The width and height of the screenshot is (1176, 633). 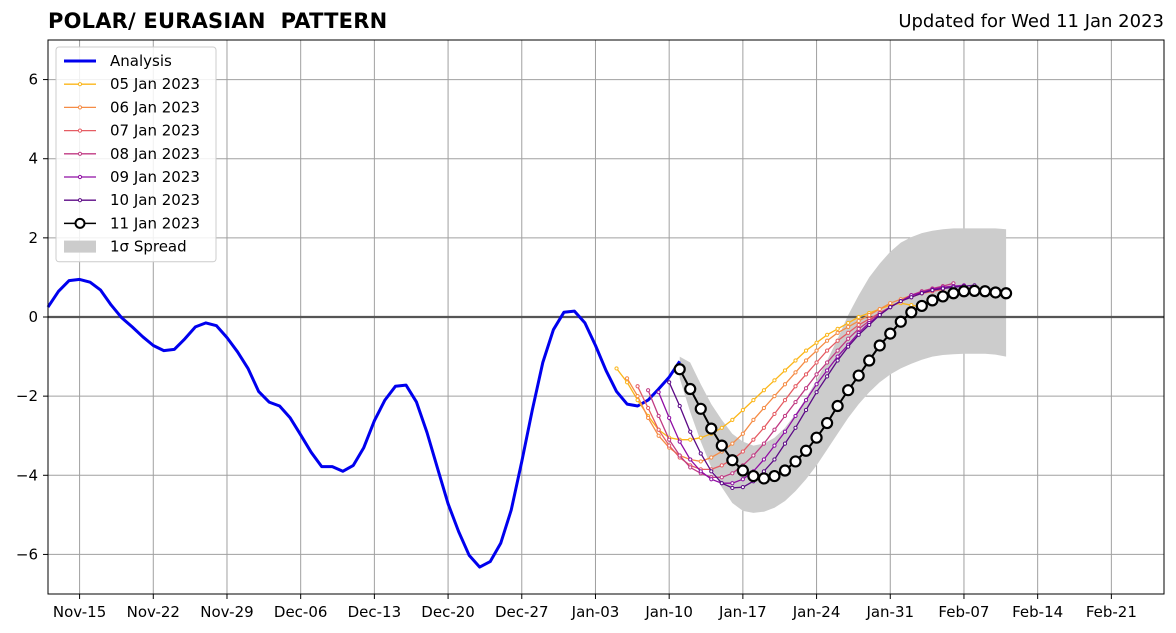 I want to click on legend-item-09-jan-2023: 09 Jan 2023, so click(x=132, y=177).